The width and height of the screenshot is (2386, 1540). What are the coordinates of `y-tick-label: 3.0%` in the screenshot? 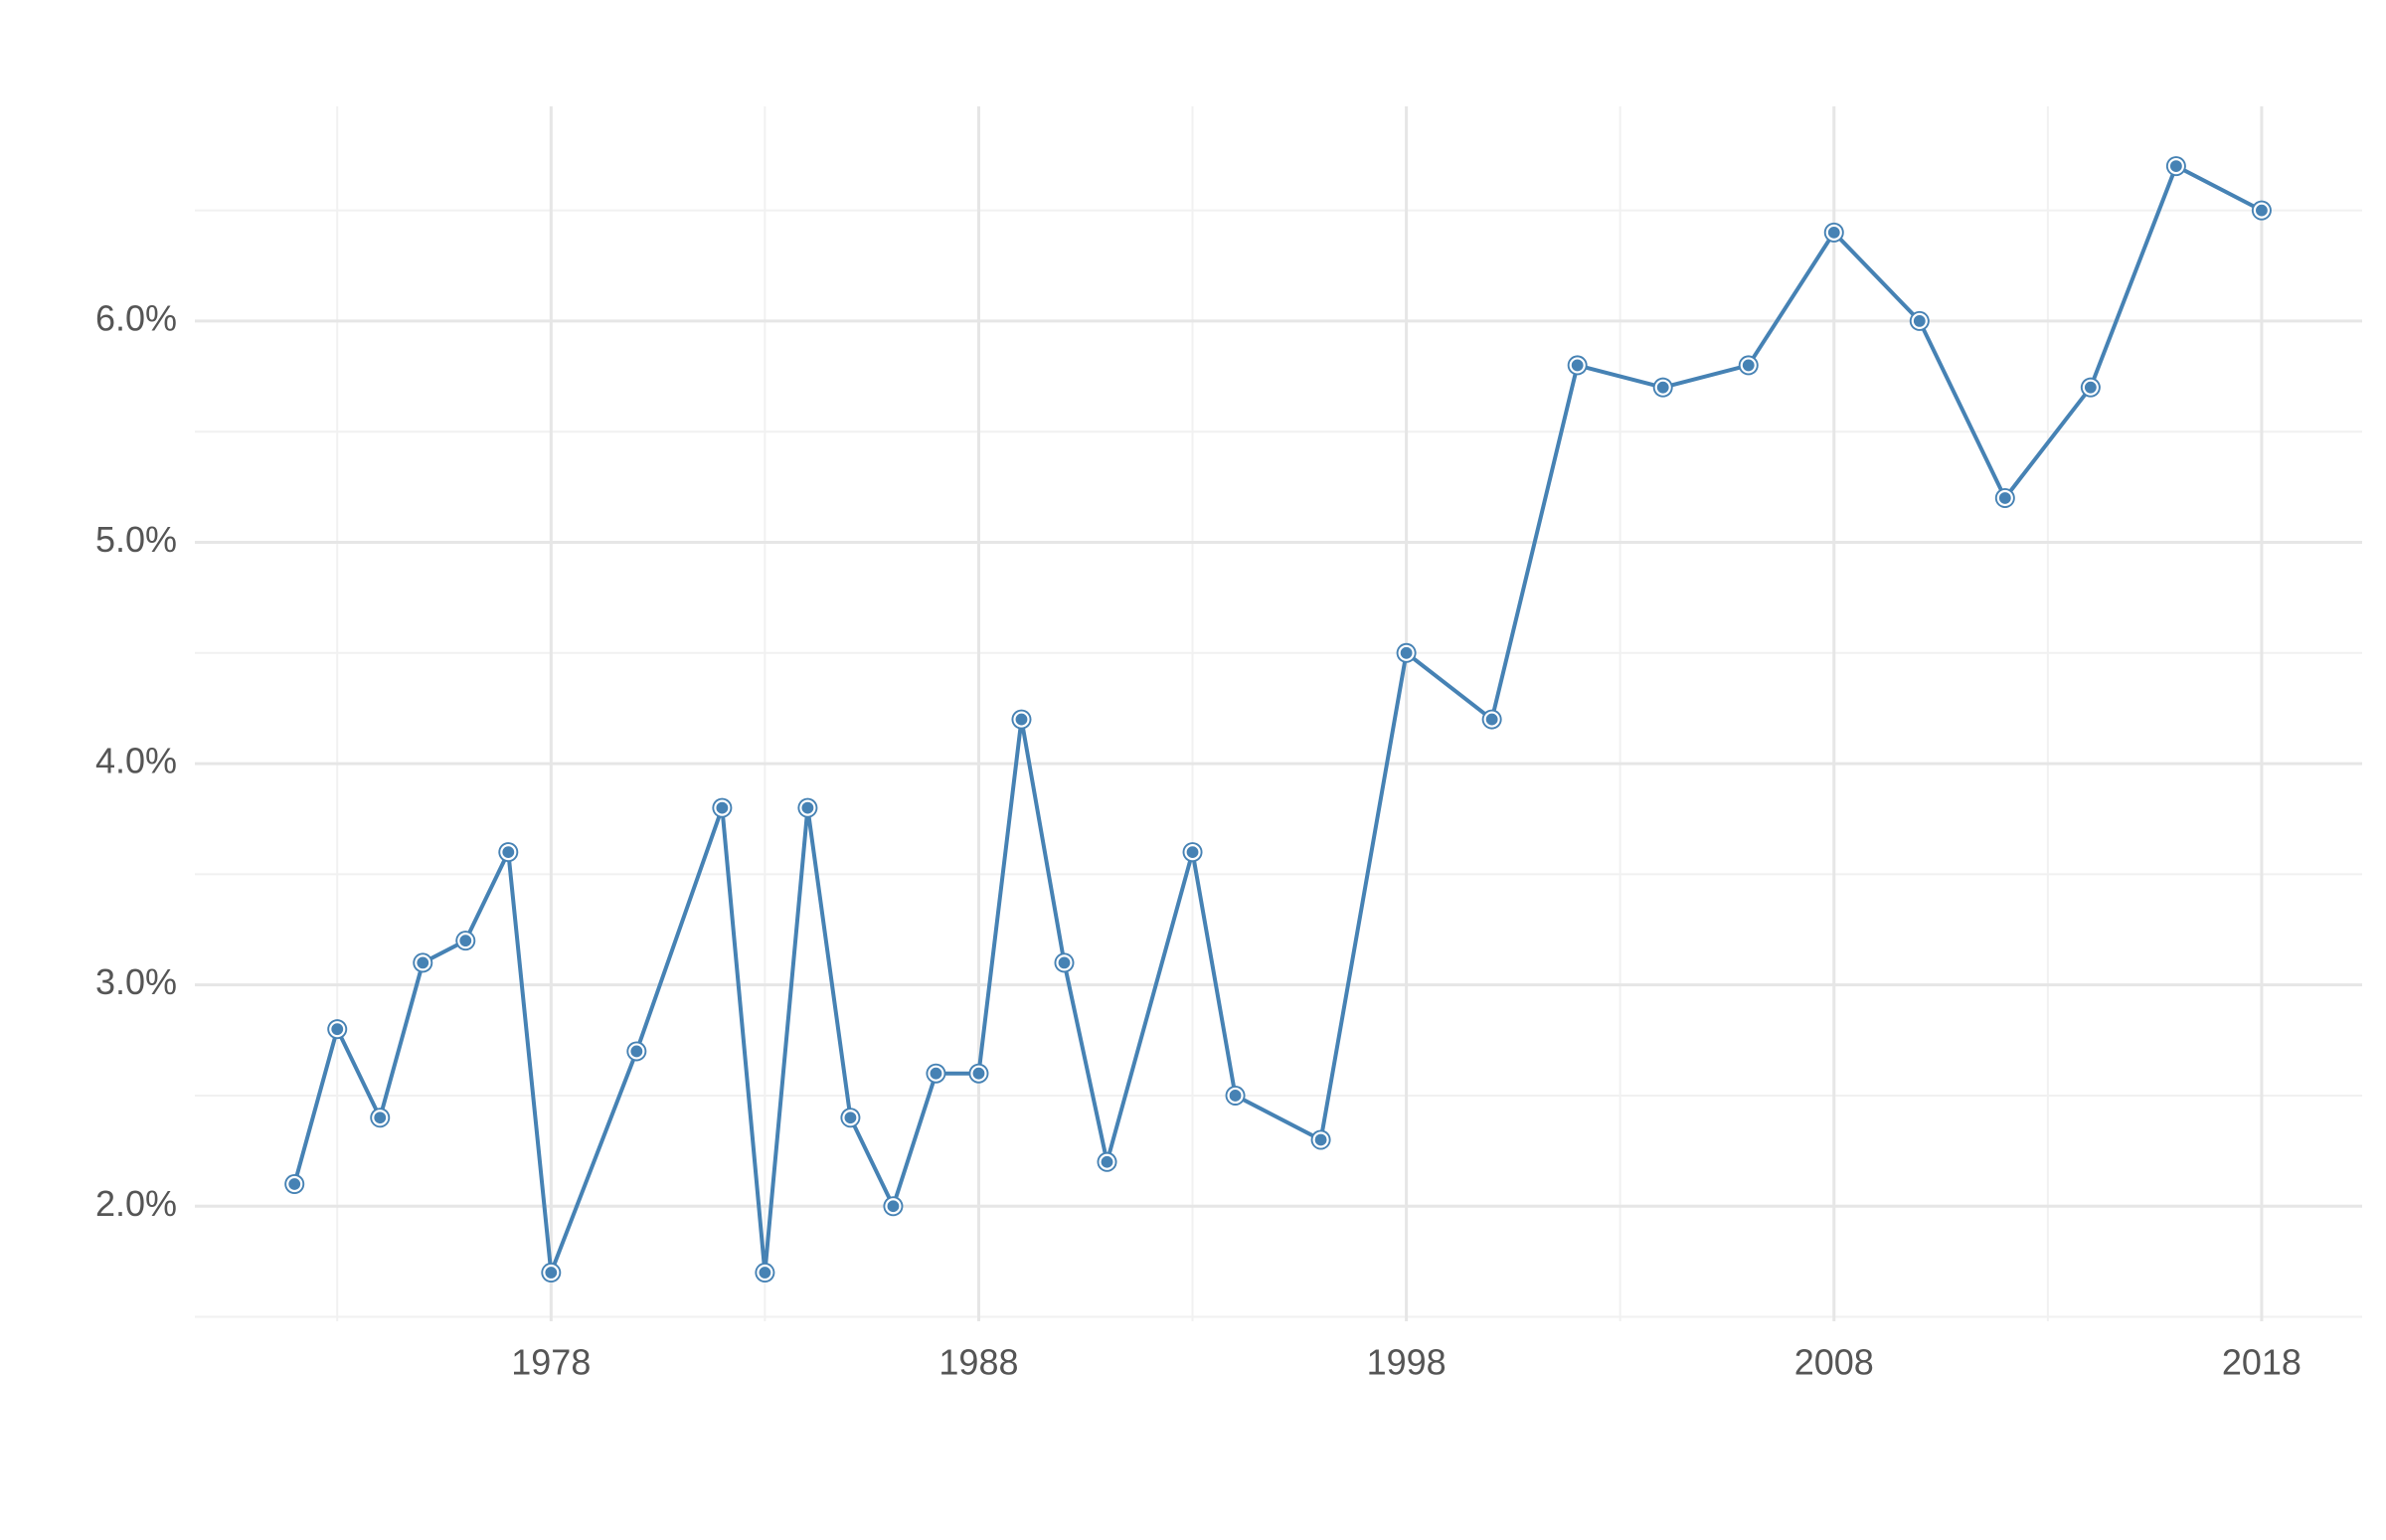 It's located at (136, 981).